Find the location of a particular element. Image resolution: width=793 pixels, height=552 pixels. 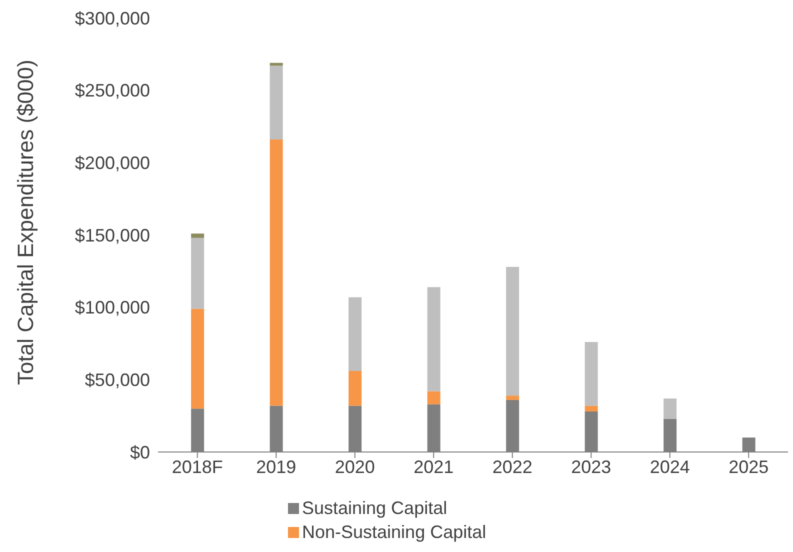

x-tick-label: 2019 is located at coordinates (276, 466).